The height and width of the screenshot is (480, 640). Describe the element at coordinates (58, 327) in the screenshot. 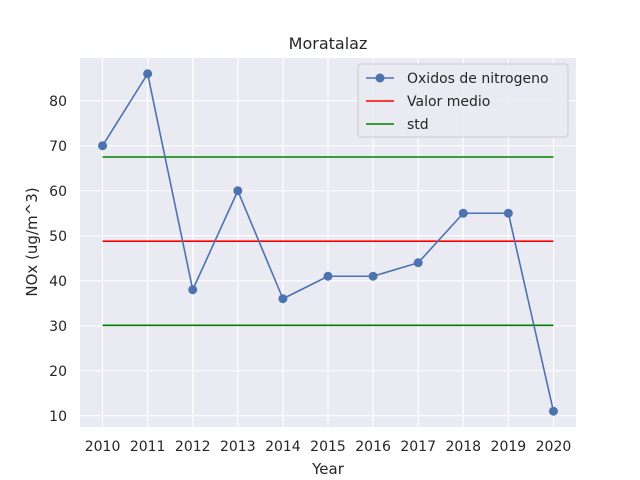

I see `y-tick-label: 30` at that location.